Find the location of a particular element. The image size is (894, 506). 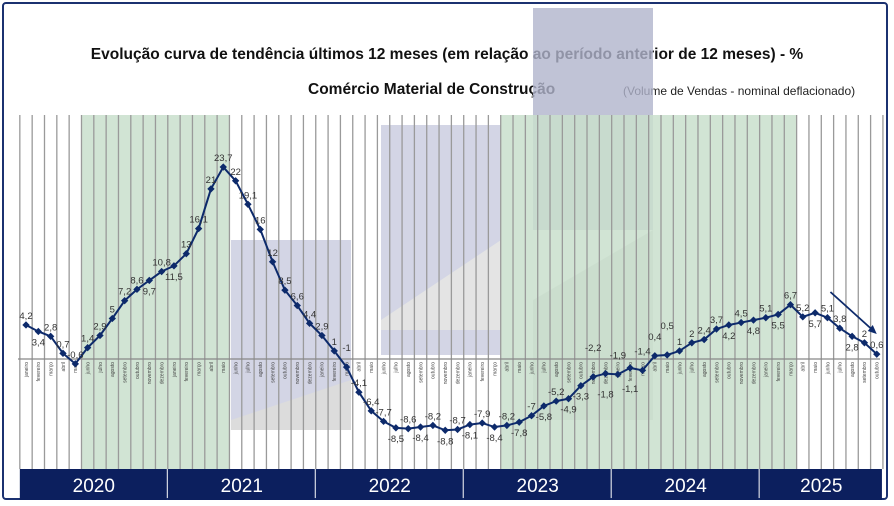

data-label: 0,4 is located at coordinates (654, 337).